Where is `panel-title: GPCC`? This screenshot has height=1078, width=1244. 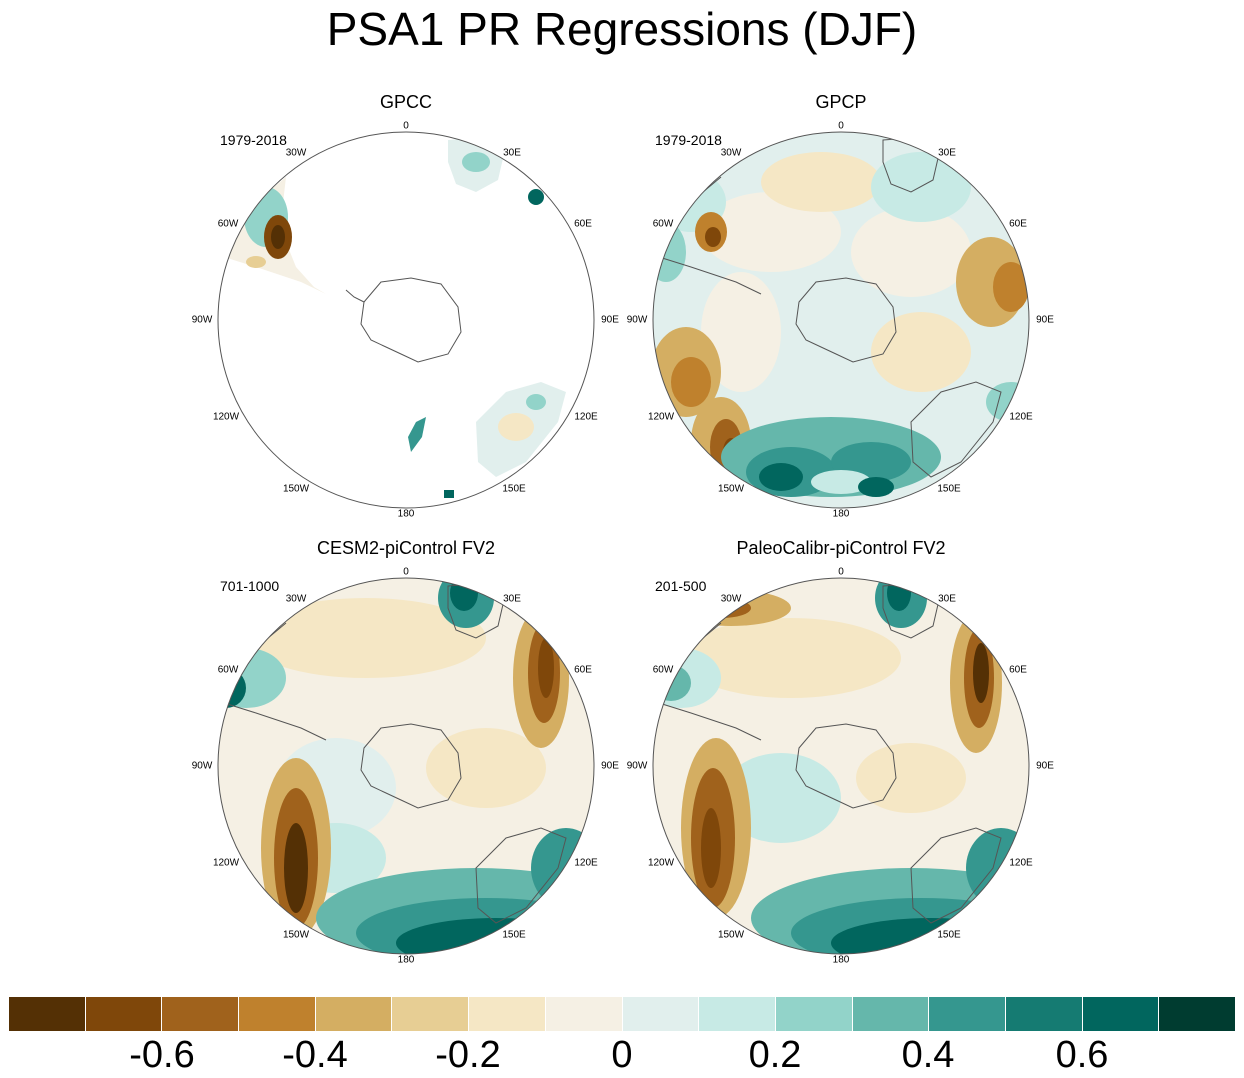 panel-title: GPCC is located at coordinates (405, 102).